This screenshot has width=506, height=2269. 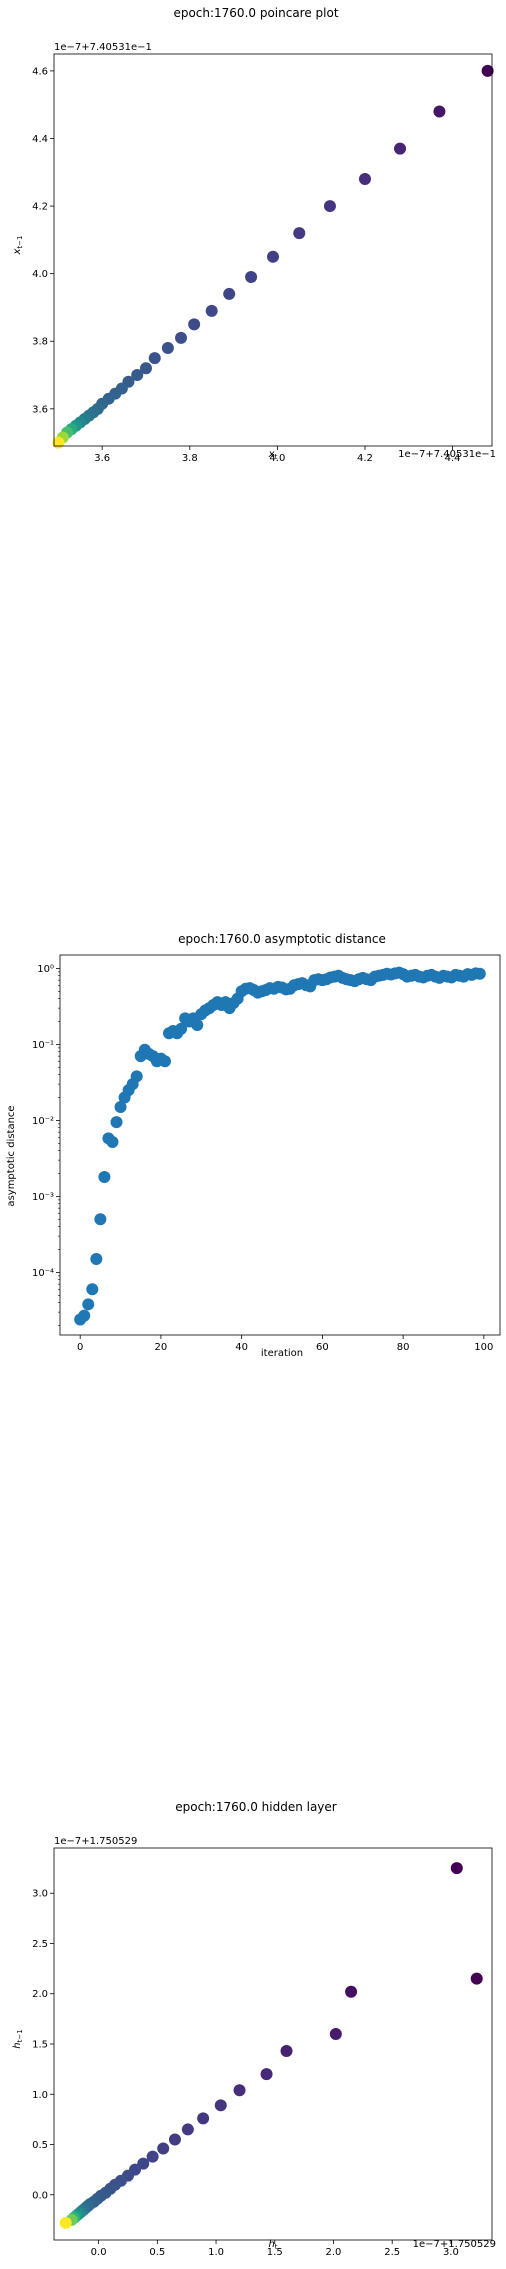 I want to click on y-tick-label: 10⁻², so click(x=43, y=1121).